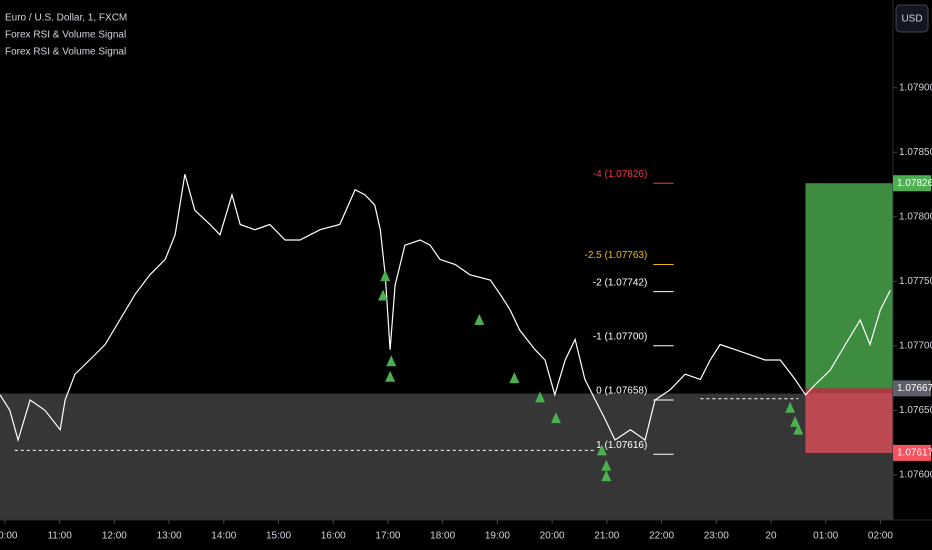  Describe the element at coordinates (716, 536) in the screenshot. I see `x-tick-label: 23:00` at that location.